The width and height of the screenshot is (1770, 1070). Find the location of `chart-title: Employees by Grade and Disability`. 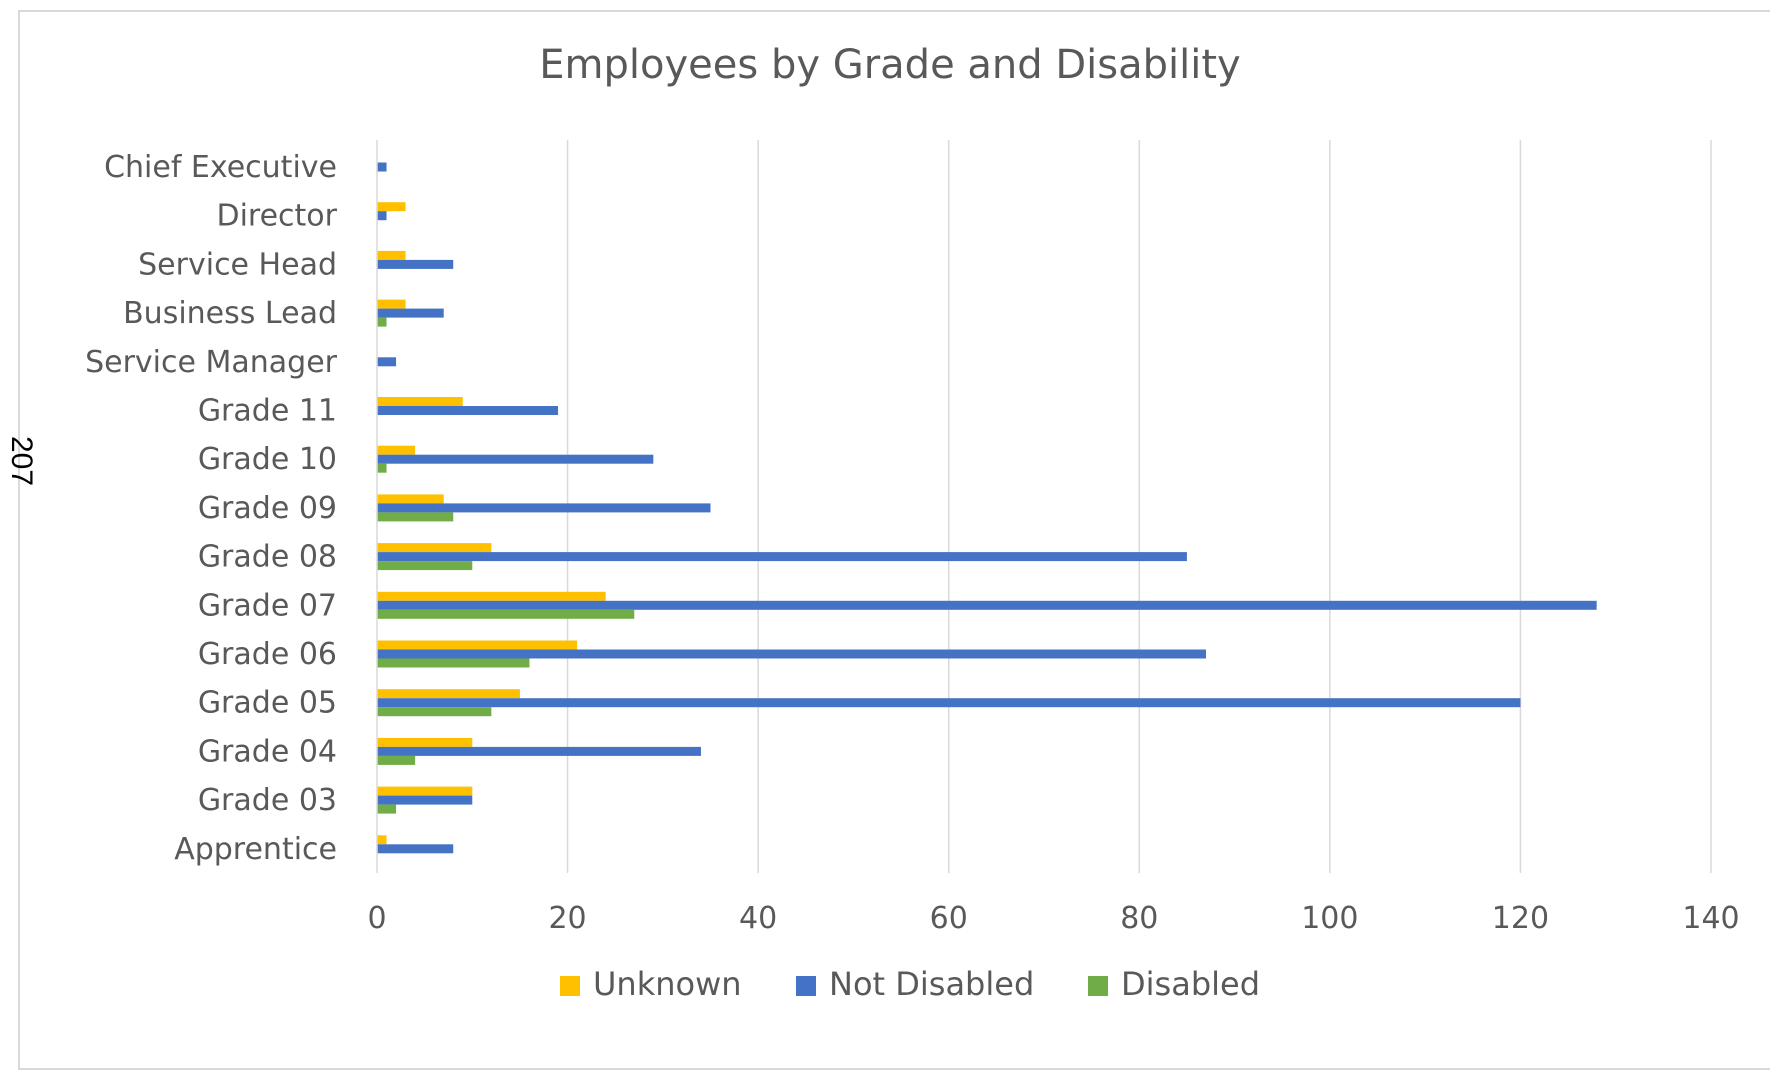

chart-title: Employees by Grade and Disability is located at coordinates (889, 65).